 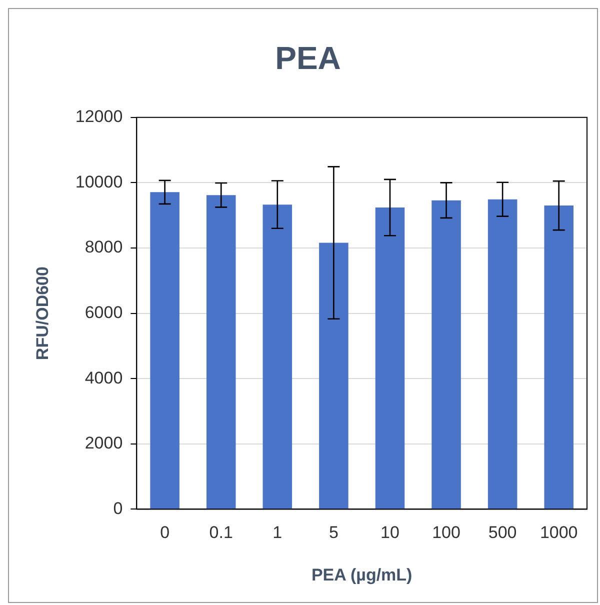 What do you see at coordinates (165, 532) in the screenshot?
I see `x-tick-label: 0` at bounding box center [165, 532].